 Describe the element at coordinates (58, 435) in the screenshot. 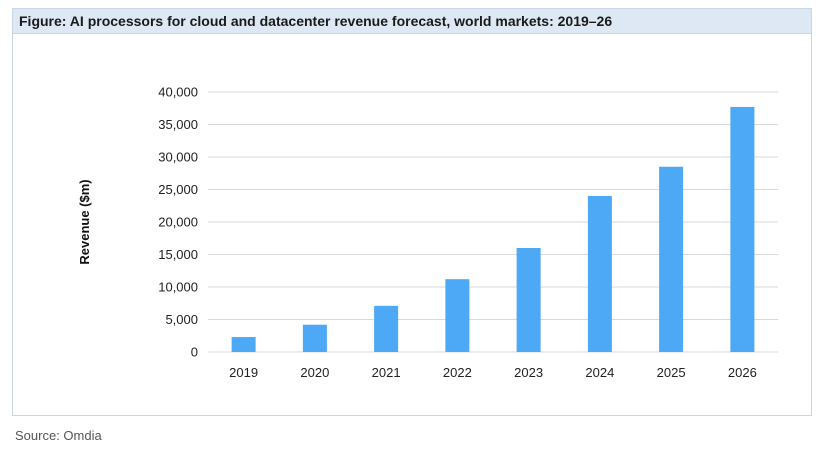

I see `source-note: Source: Omdia` at that location.